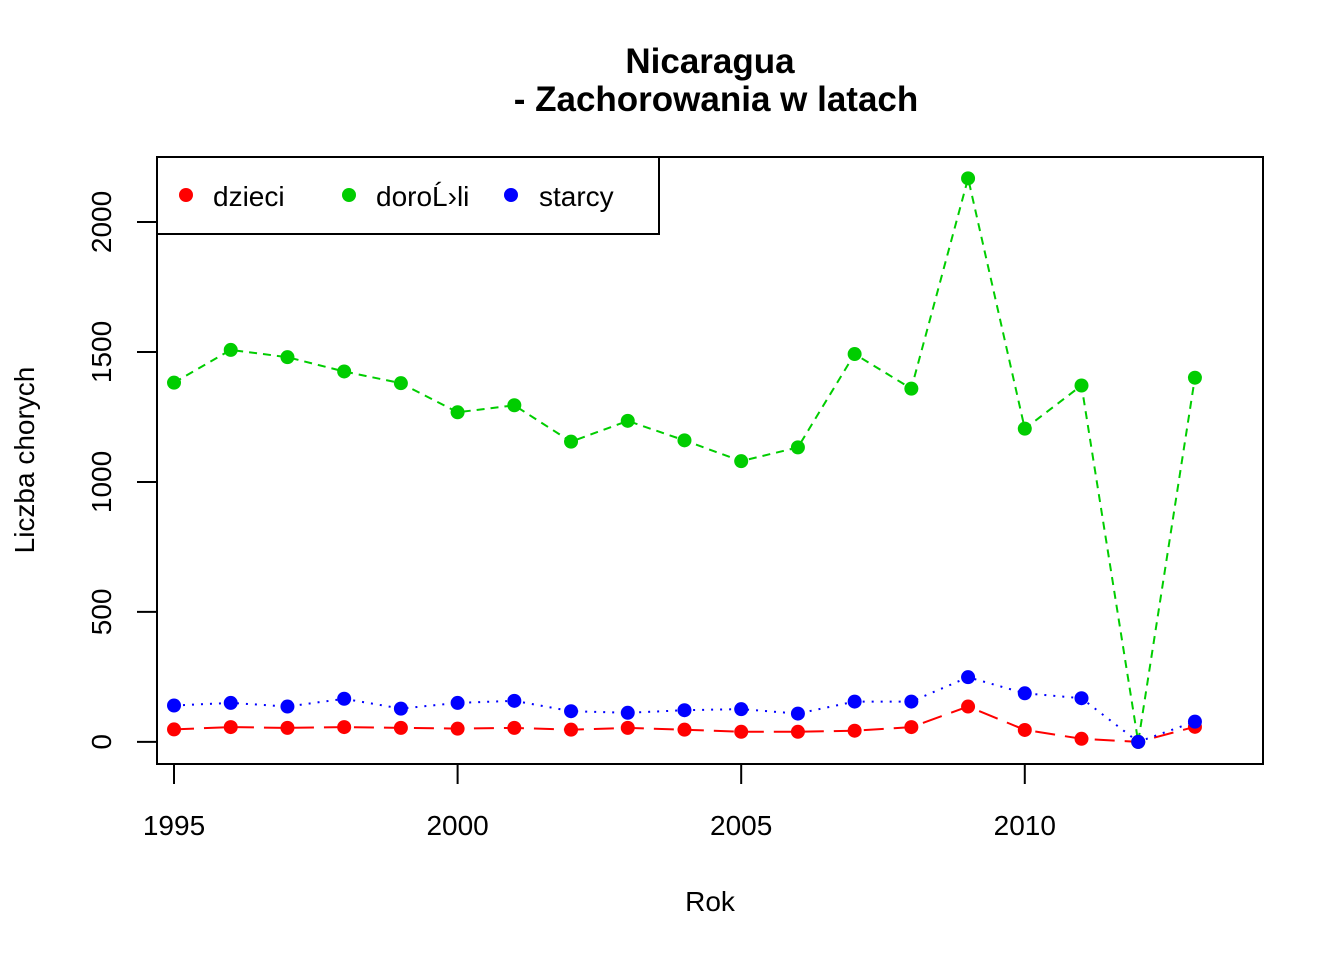  Describe the element at coordinates (249, 196) in the screenshot. I see `legend-label-dzieci: dzieci` at that location.